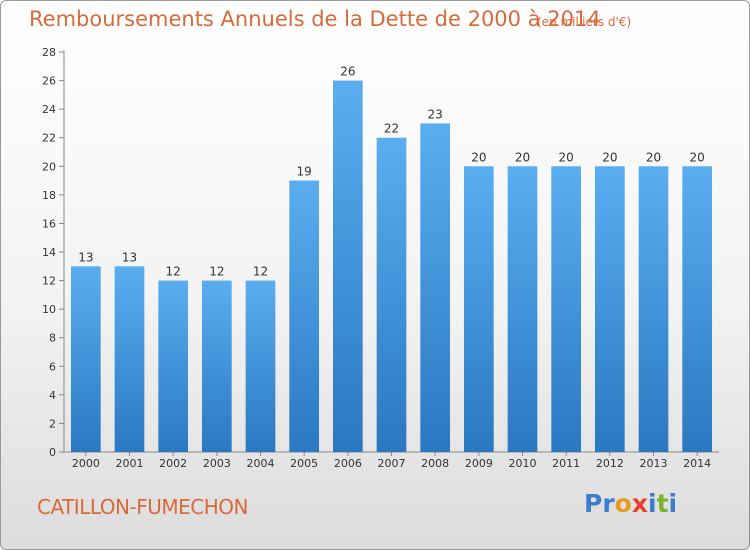 The width and height of the screenshot is (750, 550). What do you see at coordinates (217, 463) in the screenshot?
I see `x-tick-label: 2003` at bounding box center [217, 463].